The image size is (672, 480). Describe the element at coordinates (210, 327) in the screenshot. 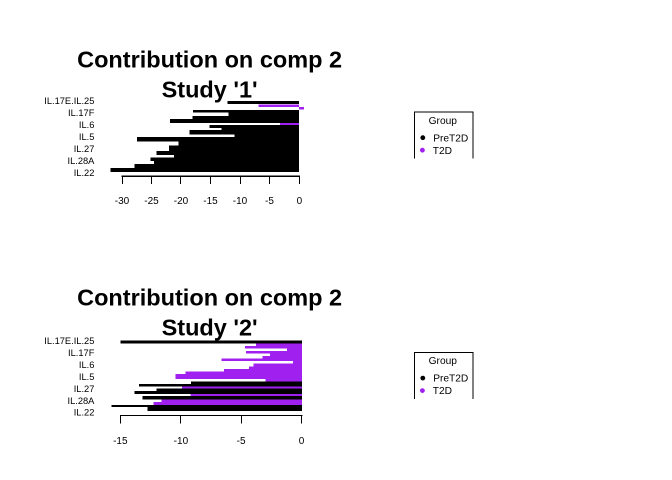

I see `svg-text: Study '2'` at that location.